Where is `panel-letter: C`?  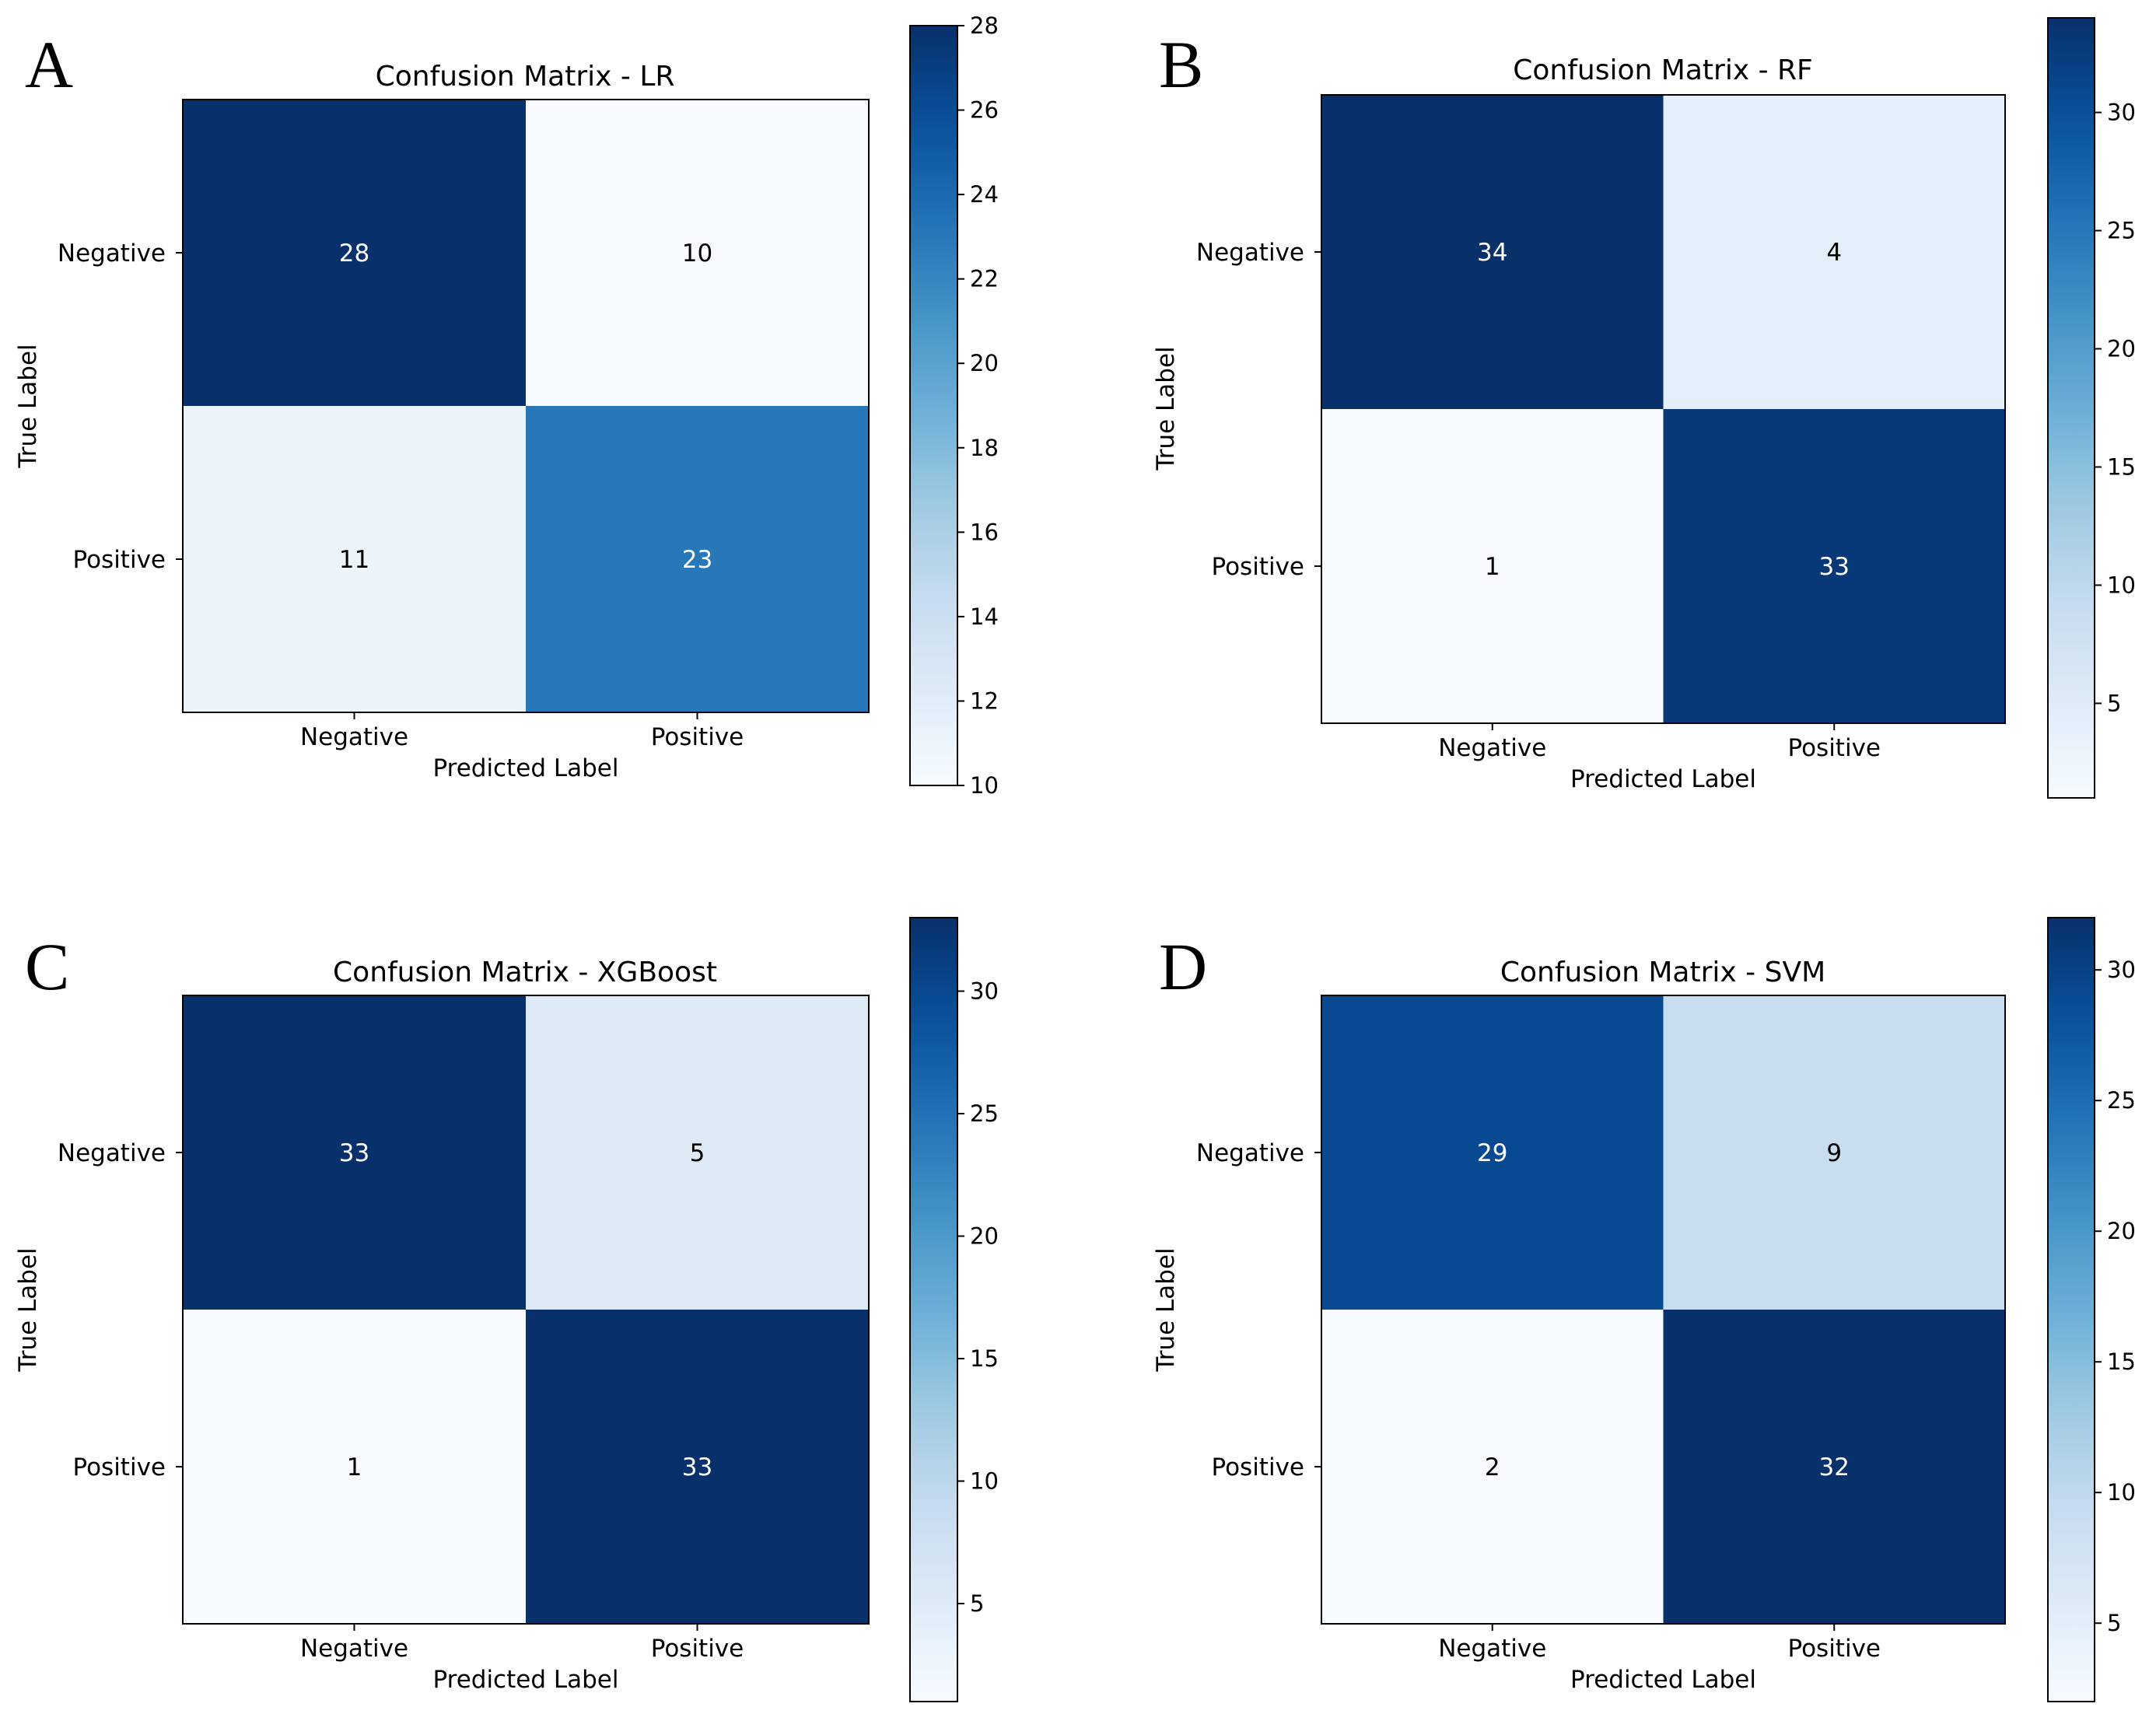 panel-letter: C is located at coordinates (47, 966).